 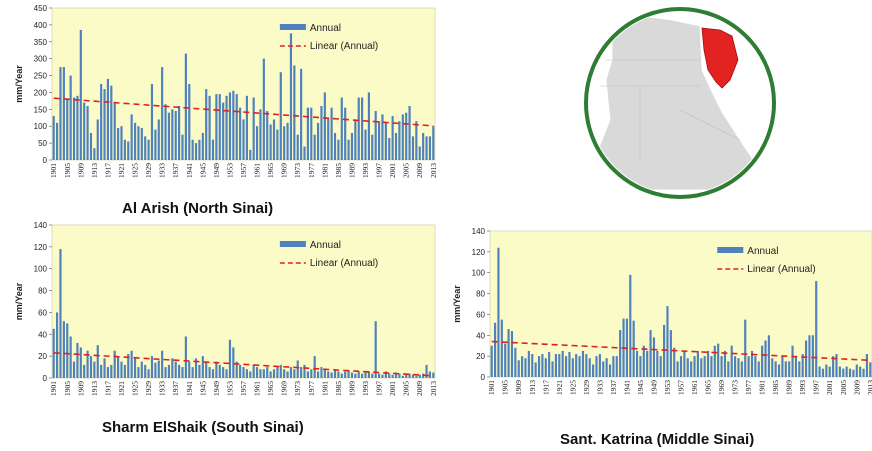 I want to click on y-tick-label: 140, so click(x=41, y=225).